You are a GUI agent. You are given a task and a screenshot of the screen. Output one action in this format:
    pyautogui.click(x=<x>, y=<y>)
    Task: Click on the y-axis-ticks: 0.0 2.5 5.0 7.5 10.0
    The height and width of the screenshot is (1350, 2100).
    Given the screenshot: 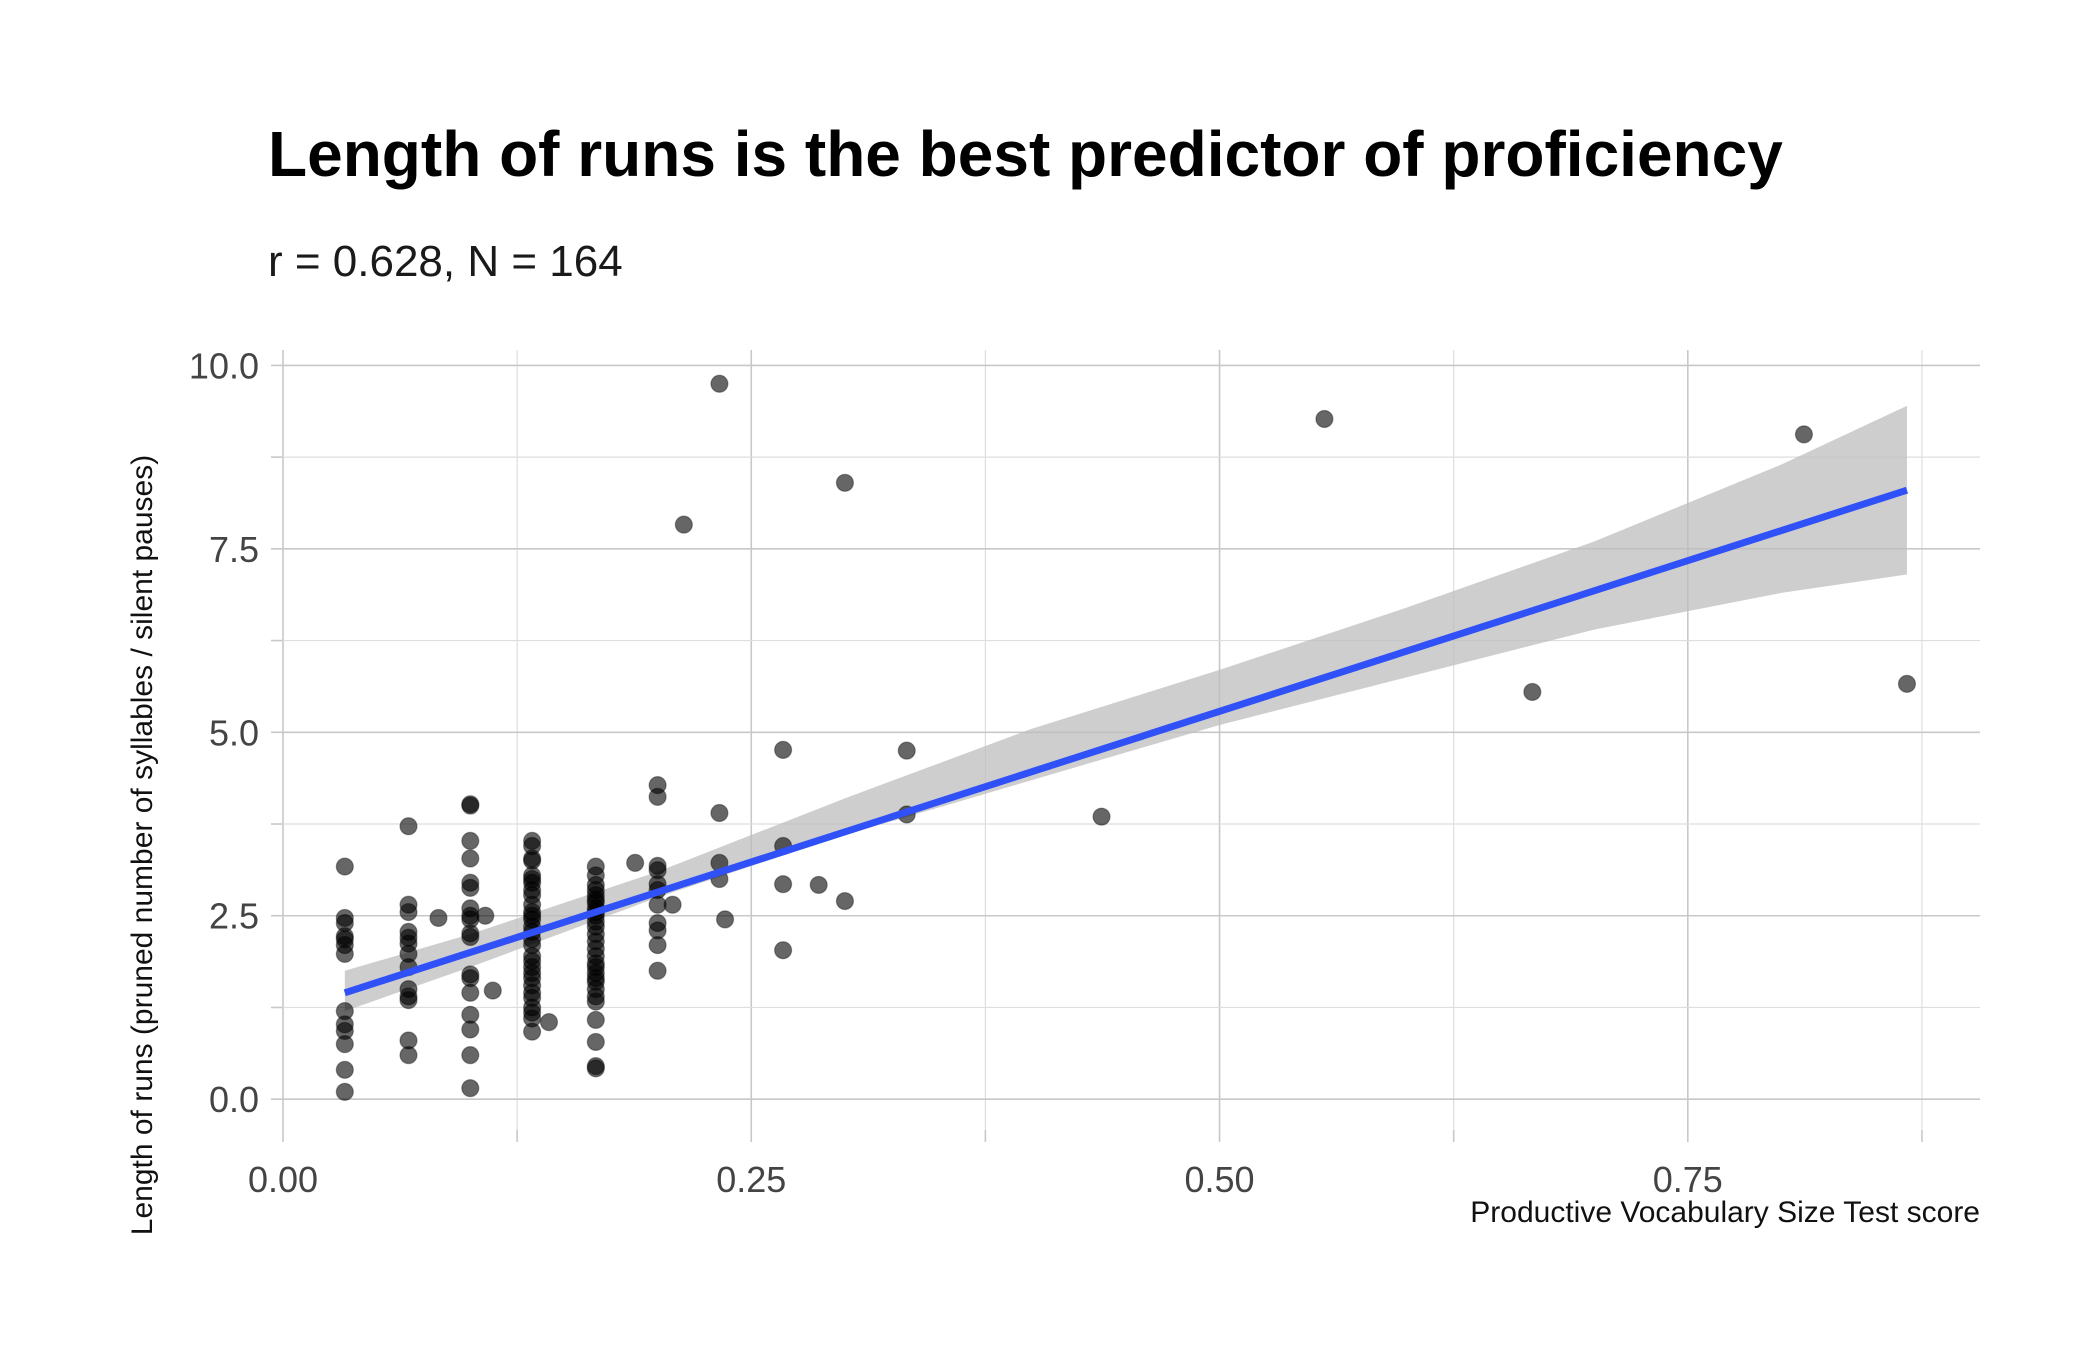 What is the action you would take?
    pyautogui.click(x=236, y=732)
    